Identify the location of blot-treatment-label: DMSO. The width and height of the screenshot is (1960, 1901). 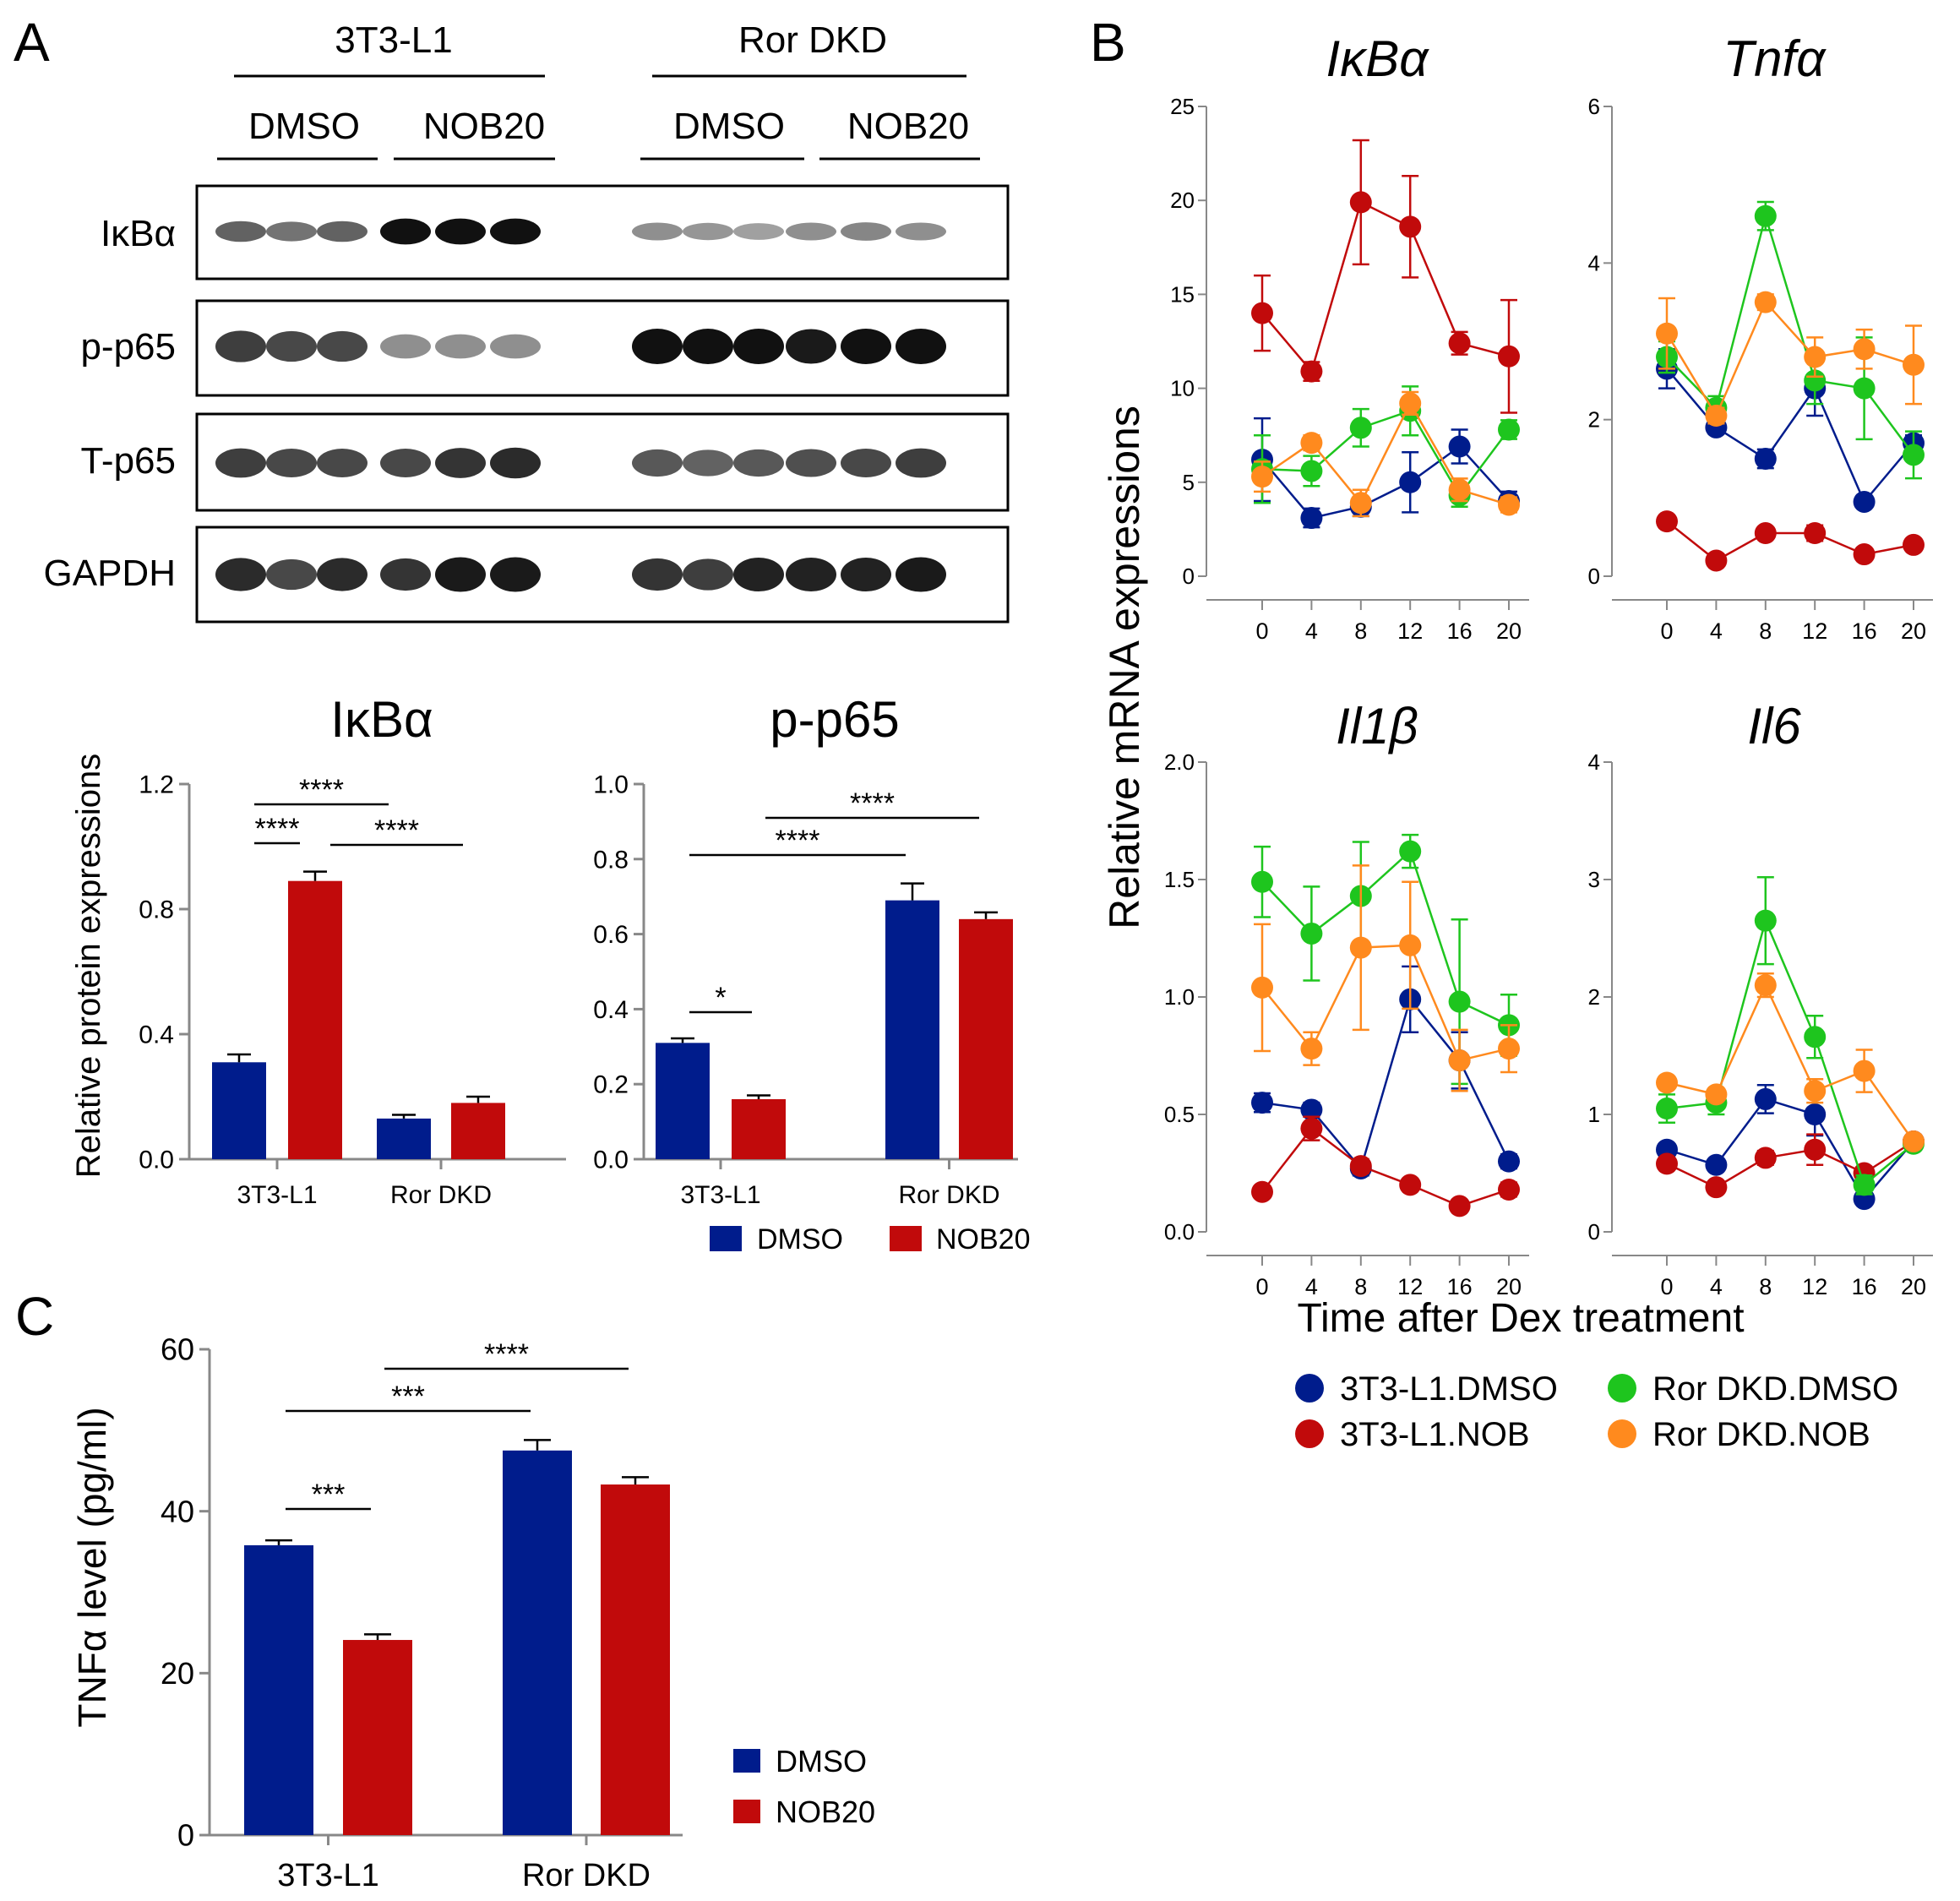
(304, 126).